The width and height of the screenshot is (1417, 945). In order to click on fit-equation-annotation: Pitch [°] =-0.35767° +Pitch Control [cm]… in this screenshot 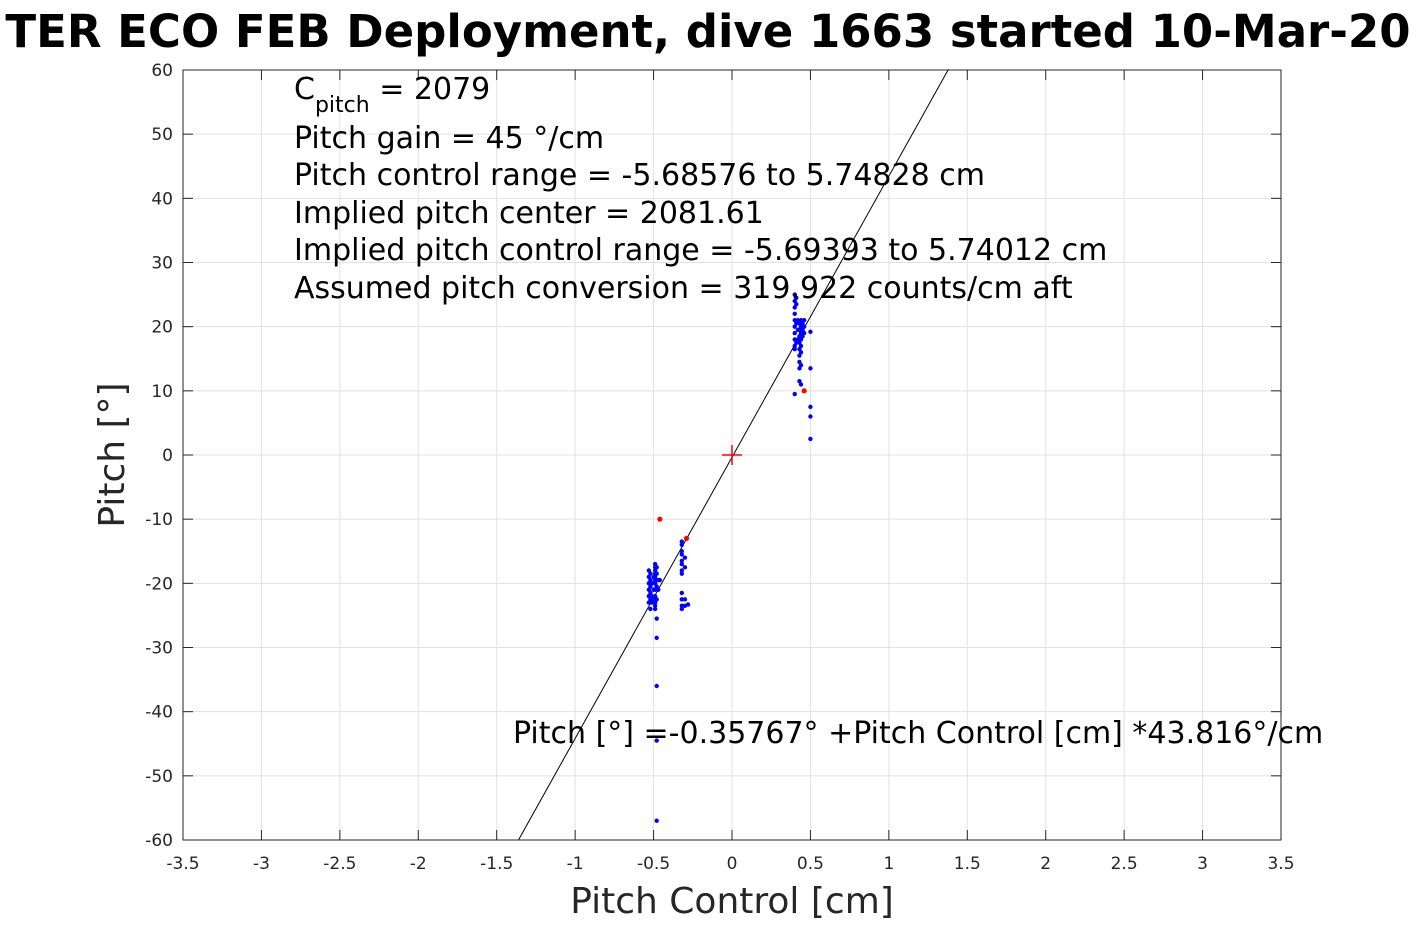, I will do `click(918, 733)`.